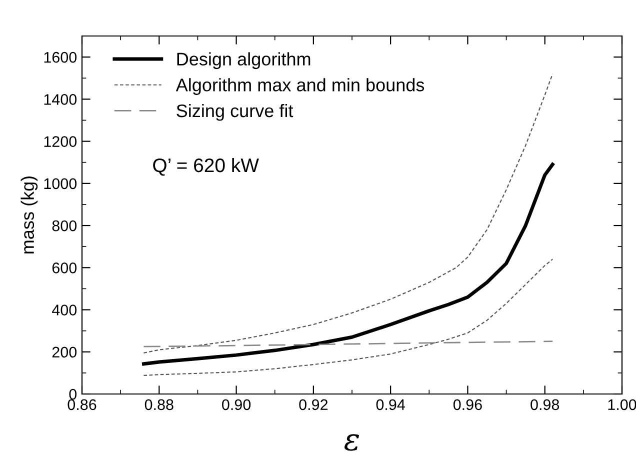 This screenshot has height=458, width=636. I want to click on y-tick-label: 600, so click(64, 268).